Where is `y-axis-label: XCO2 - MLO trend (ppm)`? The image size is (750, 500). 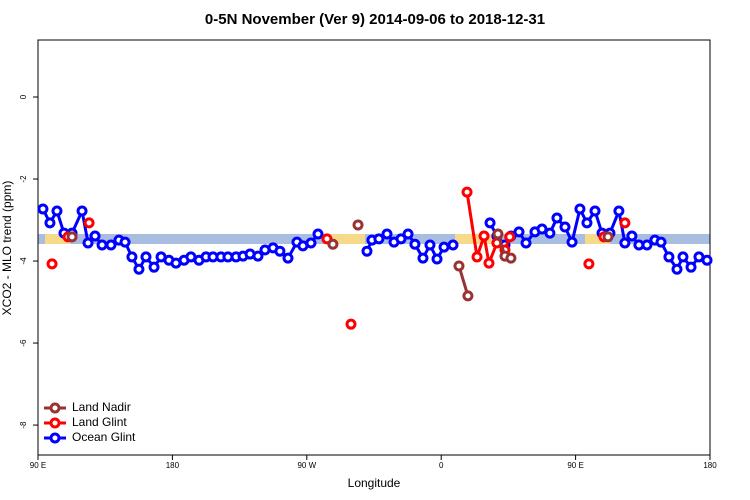
y-axis-label: XCO2 - MLO trend (ppm) is located at coordinates (7, 248).